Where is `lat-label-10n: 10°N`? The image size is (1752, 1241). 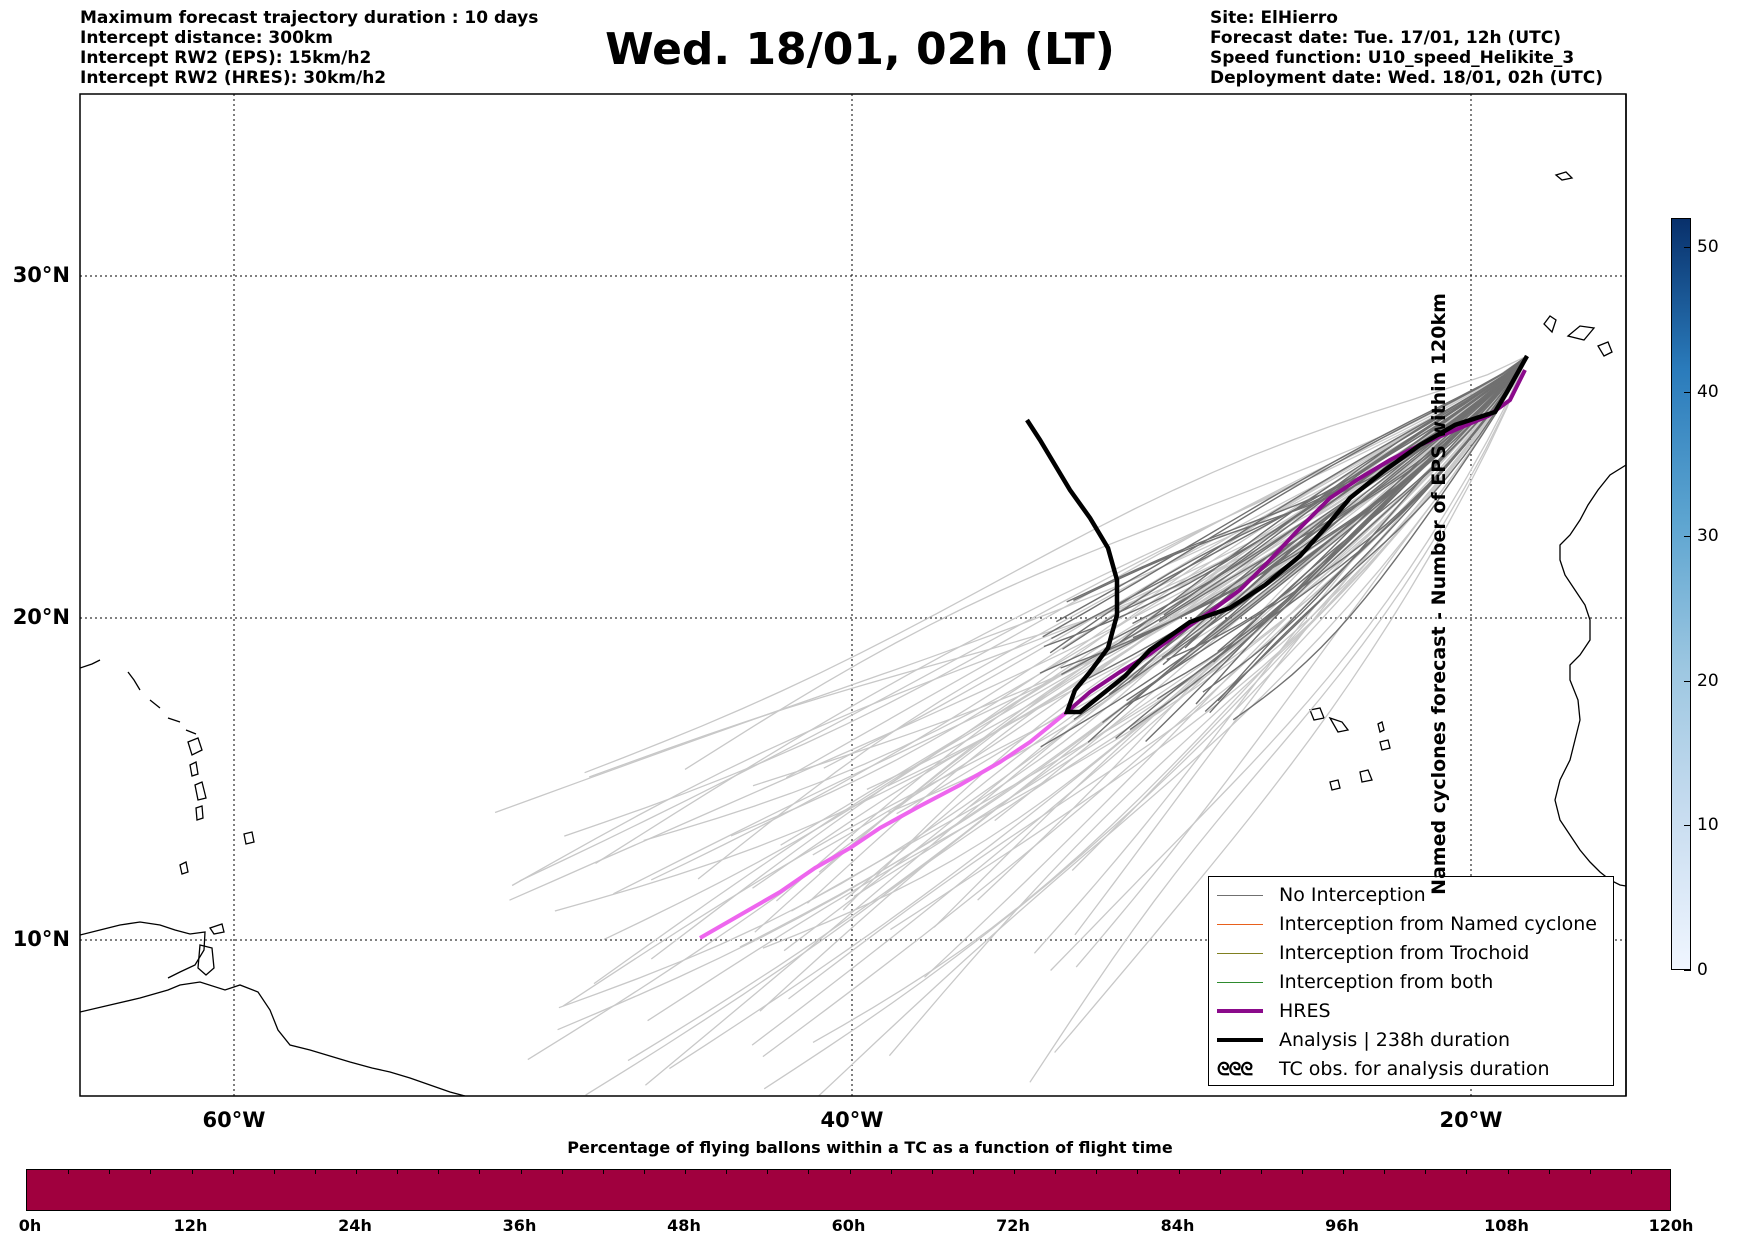 lat-label-10n: 10°N is located at coordinates (41, 939).